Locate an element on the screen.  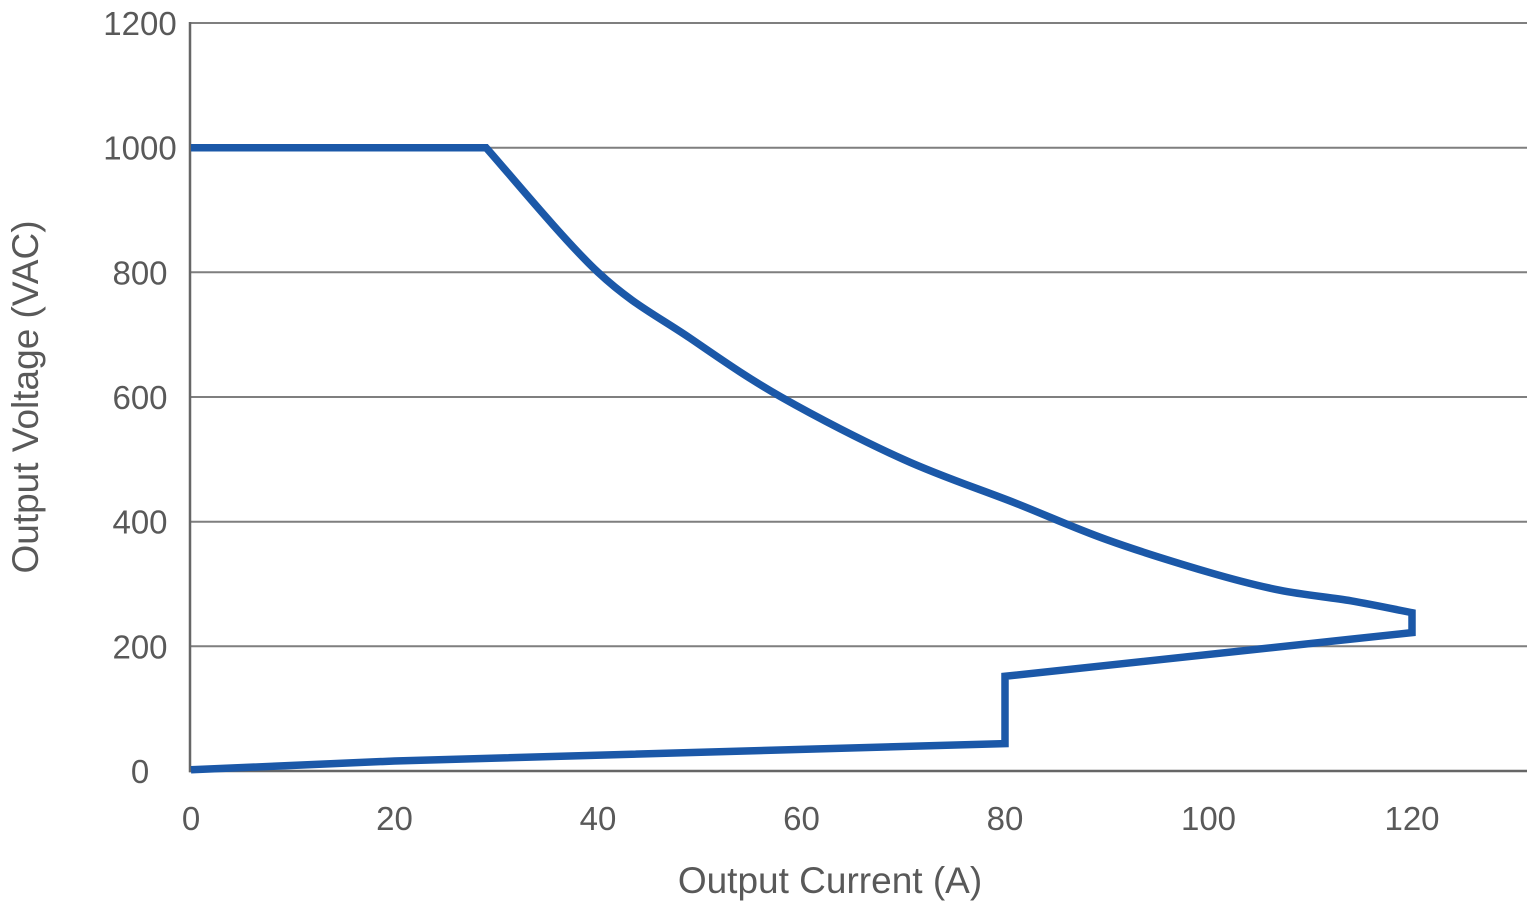
y-tick-label-800: 800 is located at coordinates (139, 272).